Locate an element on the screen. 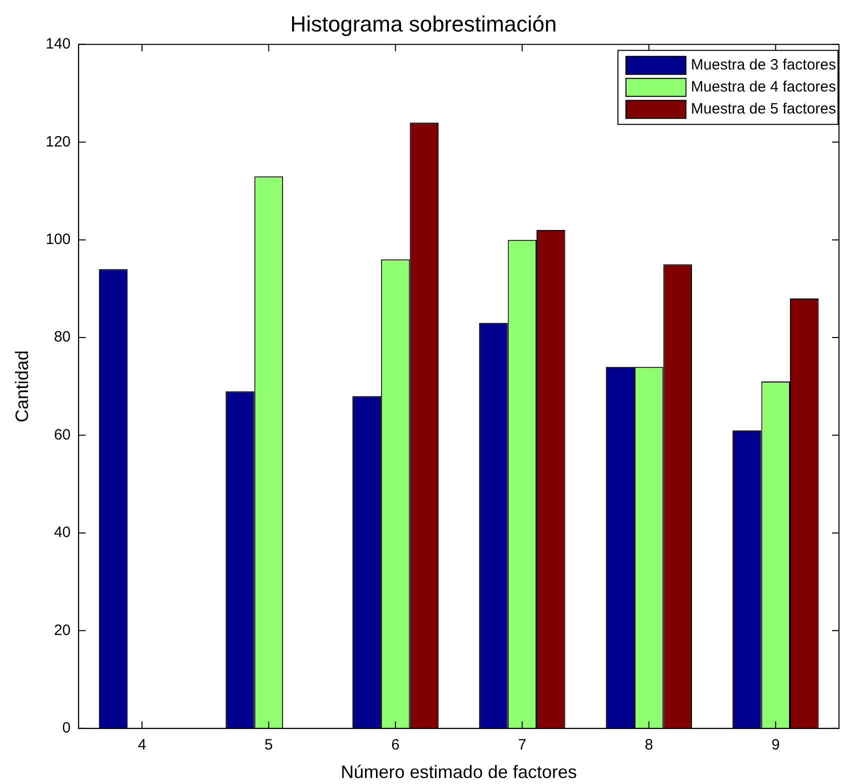  y-tick-label: 0 is located at coordinates (66, 728).